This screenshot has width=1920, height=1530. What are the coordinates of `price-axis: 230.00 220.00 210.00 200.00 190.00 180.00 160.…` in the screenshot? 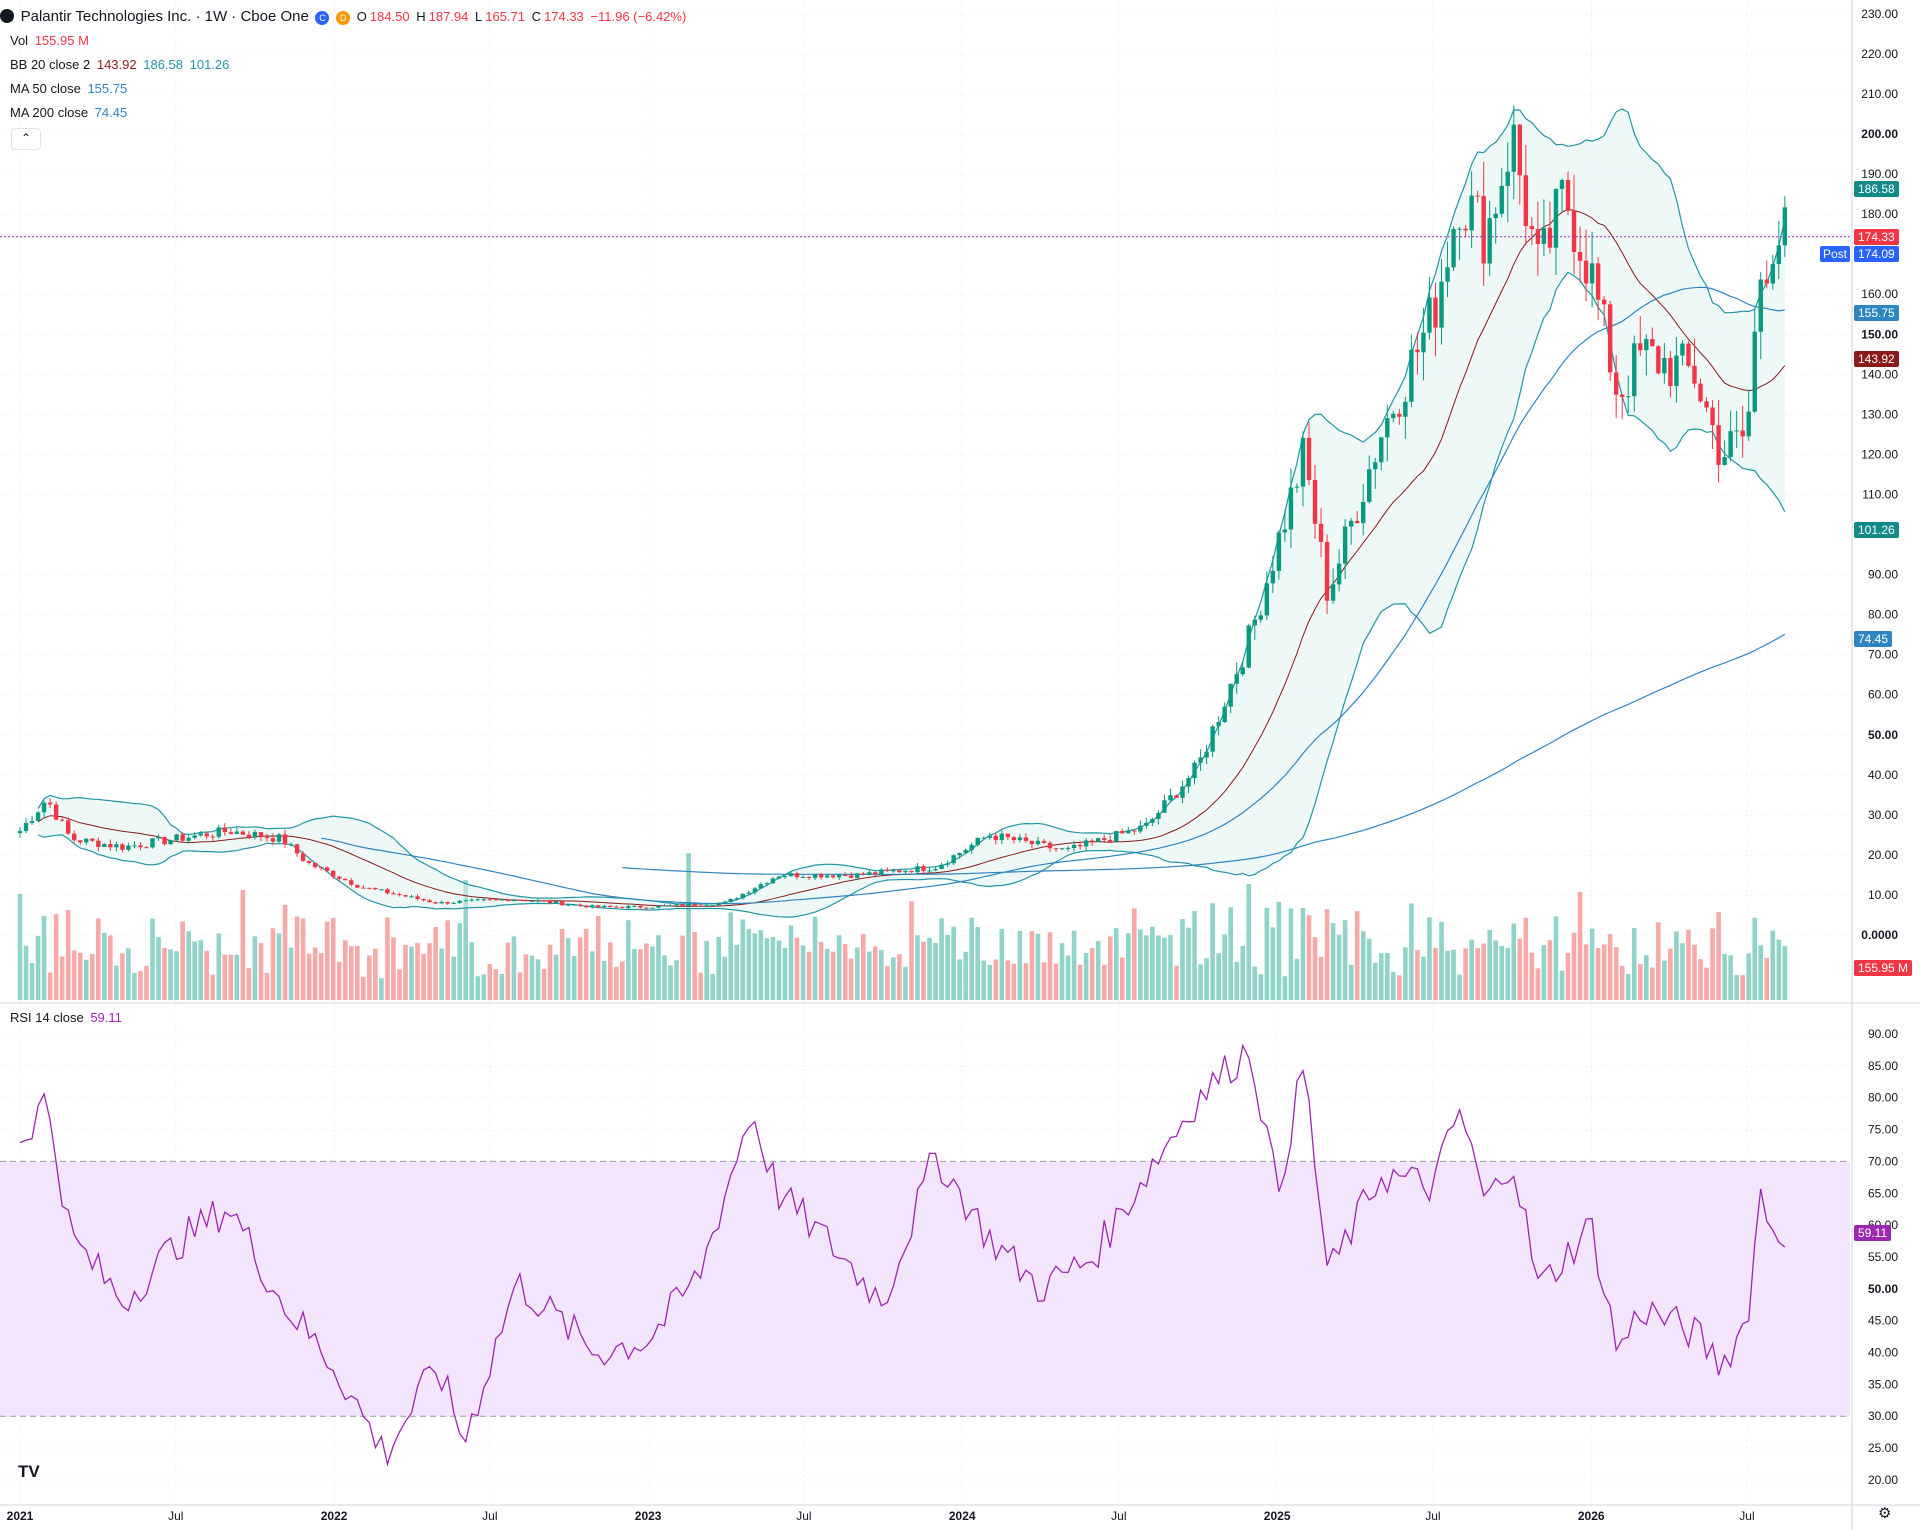 It's located at (1879, 474).